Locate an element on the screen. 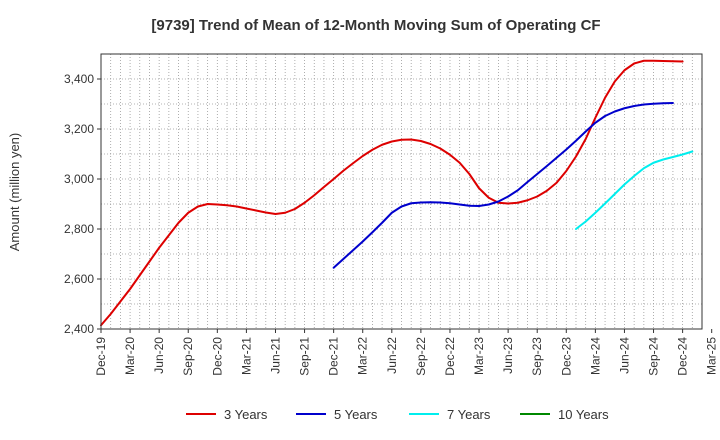  y-tick-label: 3,200 is located at coordinates (79, 129).